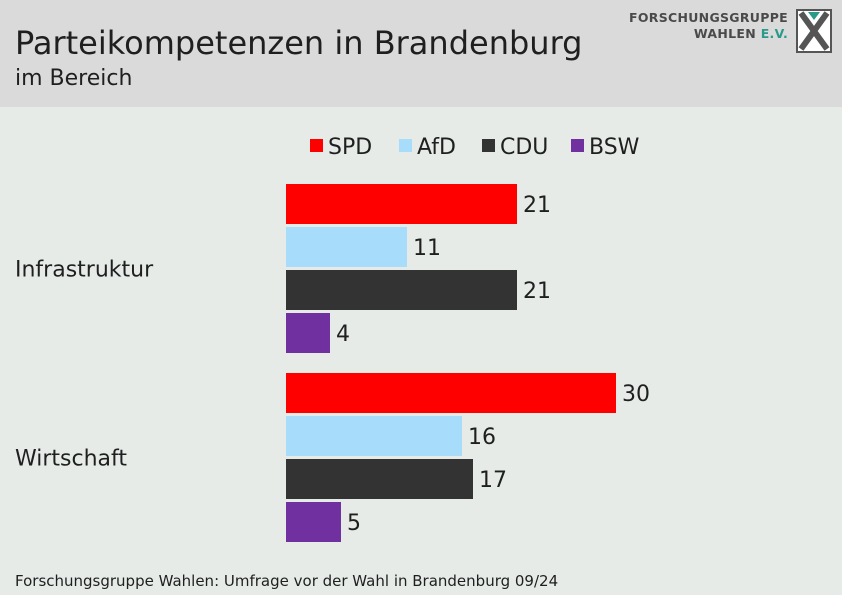  I want to click on category-label-wirtschaft: Wirtschaft, so click(71, 459).